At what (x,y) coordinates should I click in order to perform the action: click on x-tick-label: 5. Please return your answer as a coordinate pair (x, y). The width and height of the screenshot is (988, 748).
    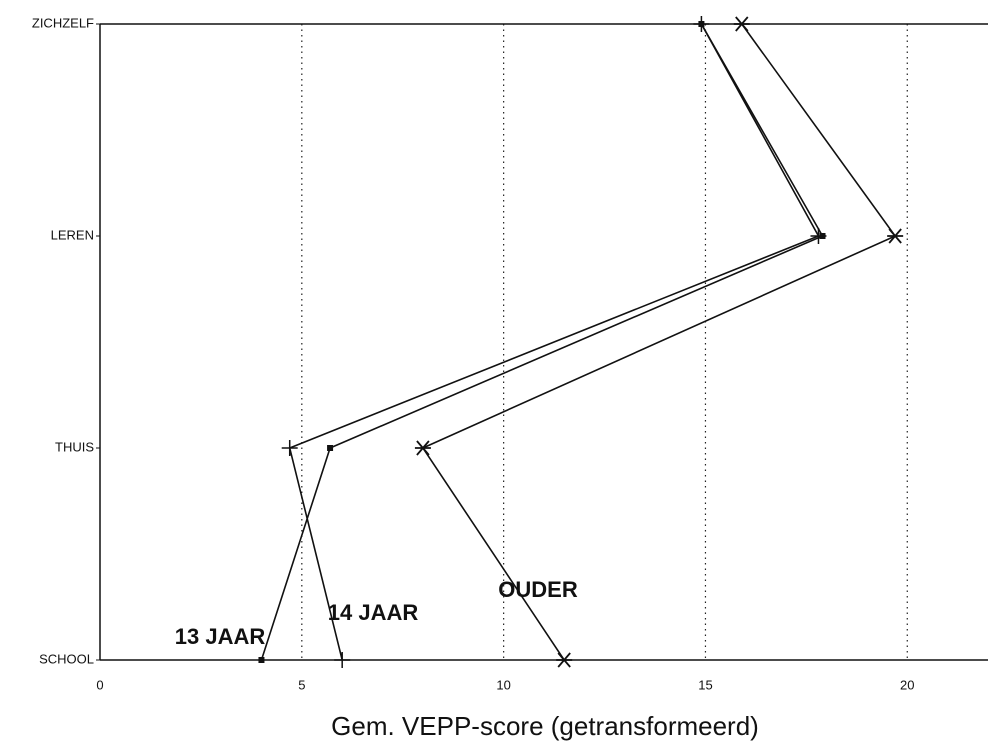
    Looking at the image, I should click on (301, 684).